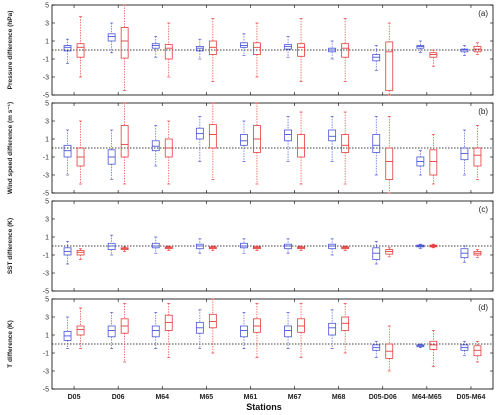 This screenshot has height=415, width=500. Describe the element at coordinates (471, 397) in the screenshot. I see `x-tick-label: D05-M64` at that location.